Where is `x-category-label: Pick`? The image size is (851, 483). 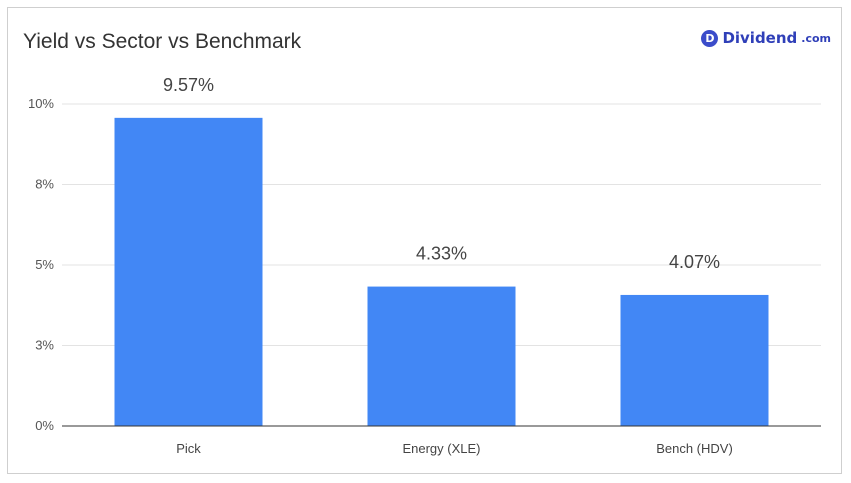 x-category-label: Pick is located at coordinates (188, 448).